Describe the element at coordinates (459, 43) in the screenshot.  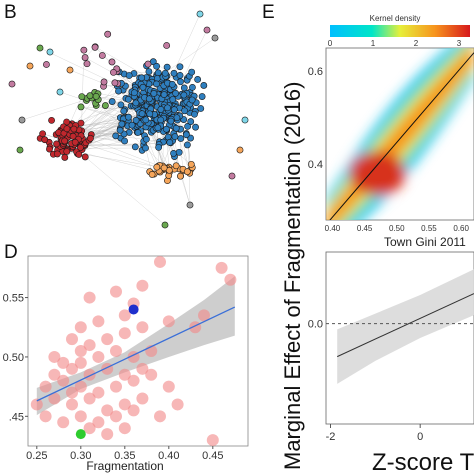
I see `colorbar-tick-label: 3` at that location.